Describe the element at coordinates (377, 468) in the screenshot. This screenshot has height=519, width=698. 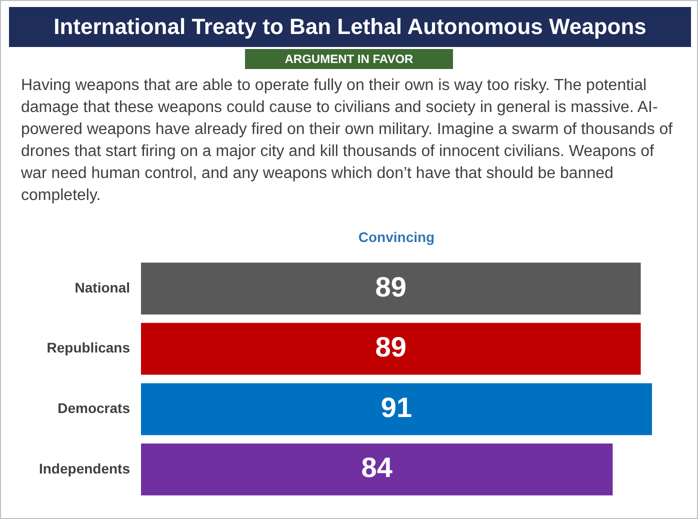
I see `data-label: 84` at that location.